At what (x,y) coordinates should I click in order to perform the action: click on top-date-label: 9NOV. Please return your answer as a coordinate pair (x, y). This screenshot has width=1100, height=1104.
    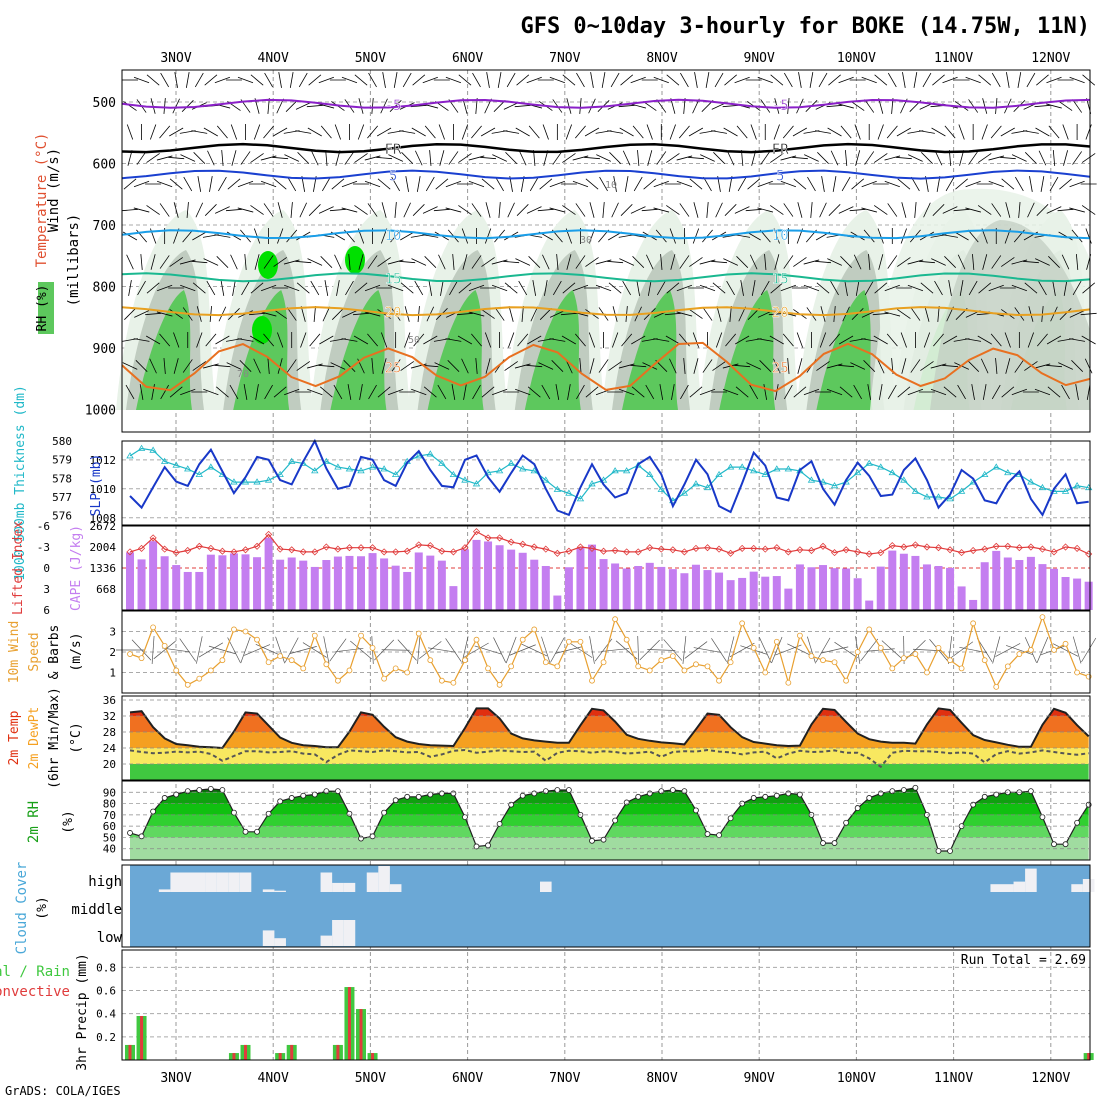
    Looking at the image, I should click on (759, 58).